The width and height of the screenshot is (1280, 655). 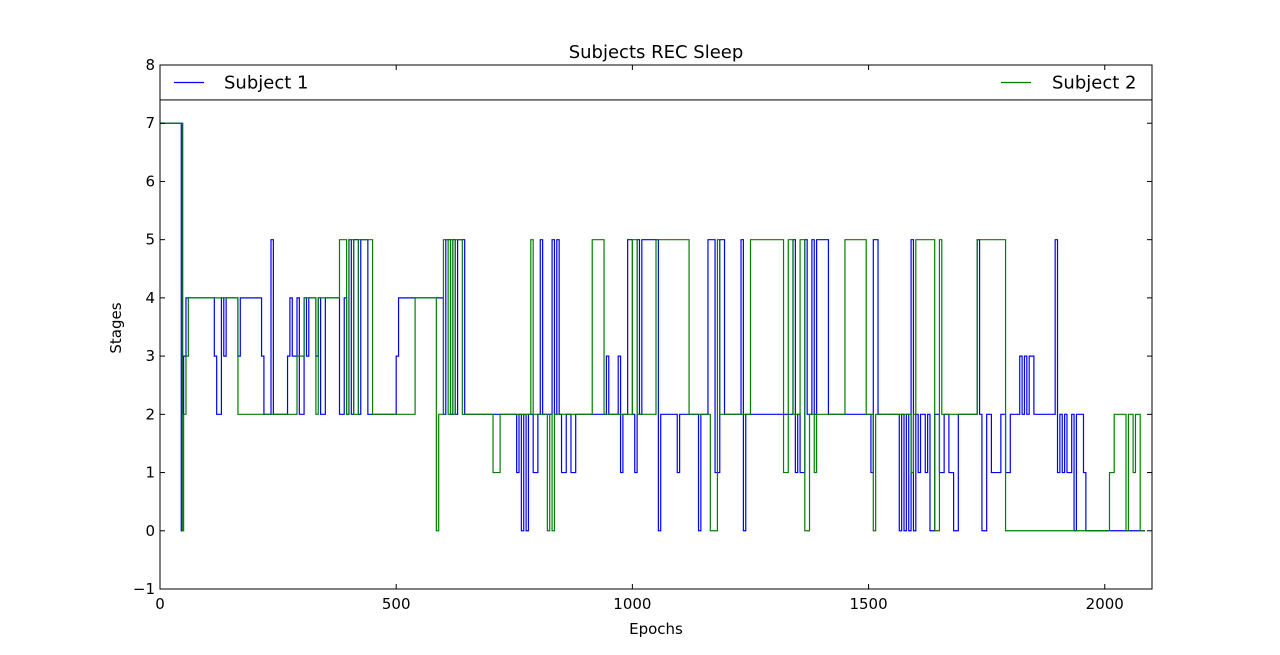 I want to click on y-tick-label: 7, so click(x=150, y=123).